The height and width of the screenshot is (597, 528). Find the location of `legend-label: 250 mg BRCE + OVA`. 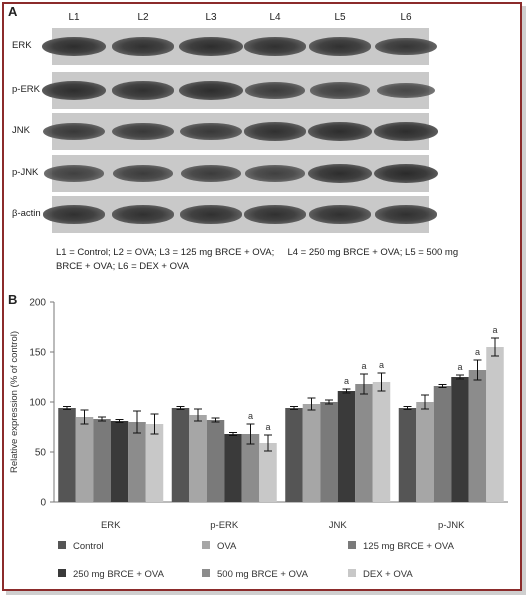

legend-label: 250 mg BRCE + OVA is located at coordinates (119, 574).